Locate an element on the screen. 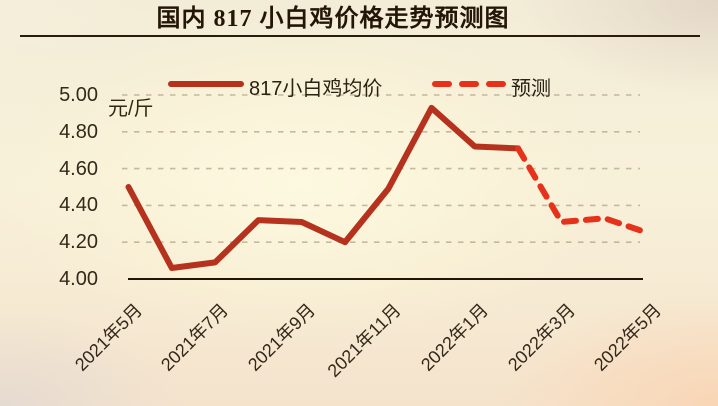  x-axis-tick-label: 2022年5月 is located at coordinates (627, 337).